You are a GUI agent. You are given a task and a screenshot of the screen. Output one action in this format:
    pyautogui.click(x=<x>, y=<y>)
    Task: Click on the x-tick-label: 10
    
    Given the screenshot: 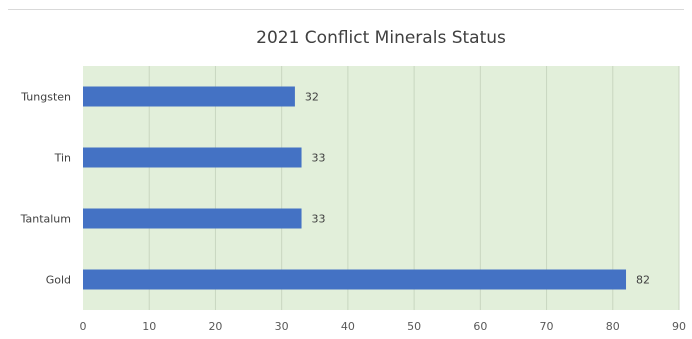 What is the action you would take?
    pyautogui.click(x=149, y=326)
    